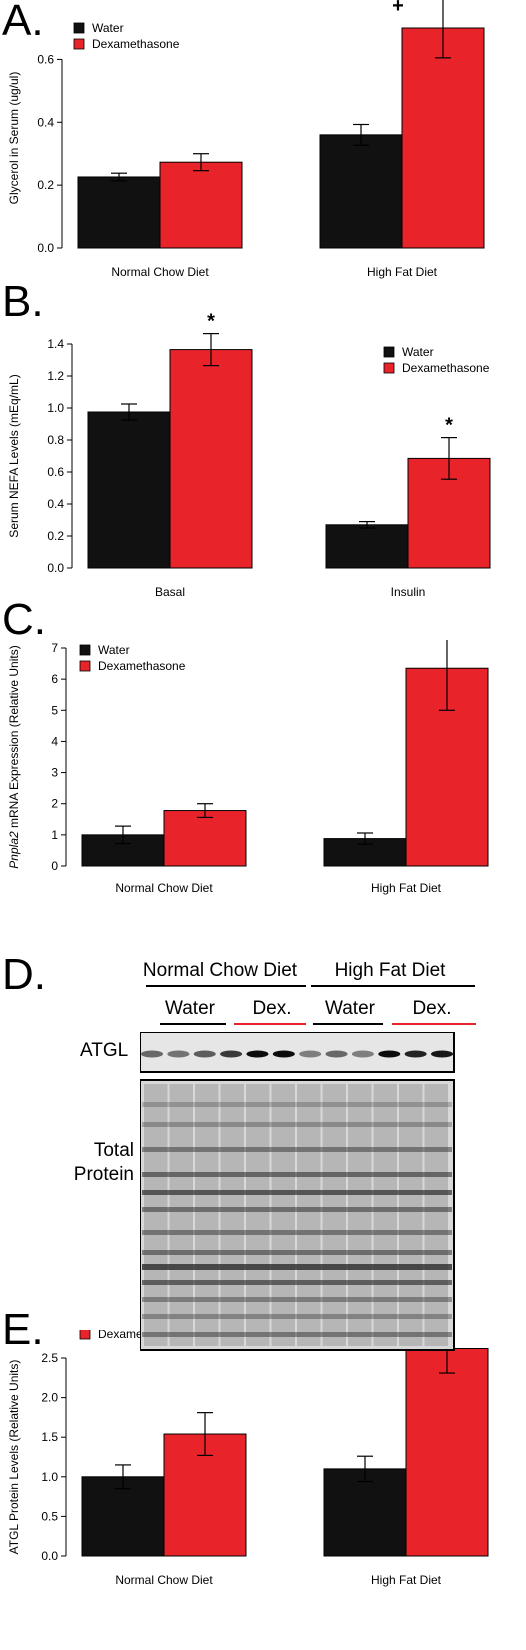 The image size is (526, 1650). Describe the element at coordinates (190, 1008) in the screenshot. I see `group-header-water-1: Water` at that location.